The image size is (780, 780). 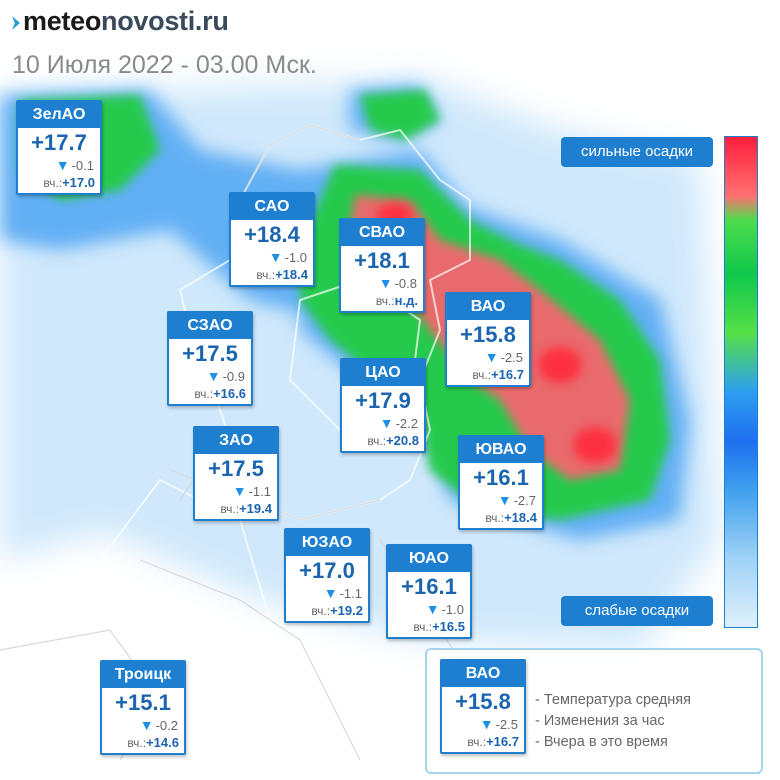 What do you see at coordinates (164, 65) in the screenshot?
I see `map-subtitle: 10 Июля 2022 - 03.00 Мск.` at bounding box center [164, 65].